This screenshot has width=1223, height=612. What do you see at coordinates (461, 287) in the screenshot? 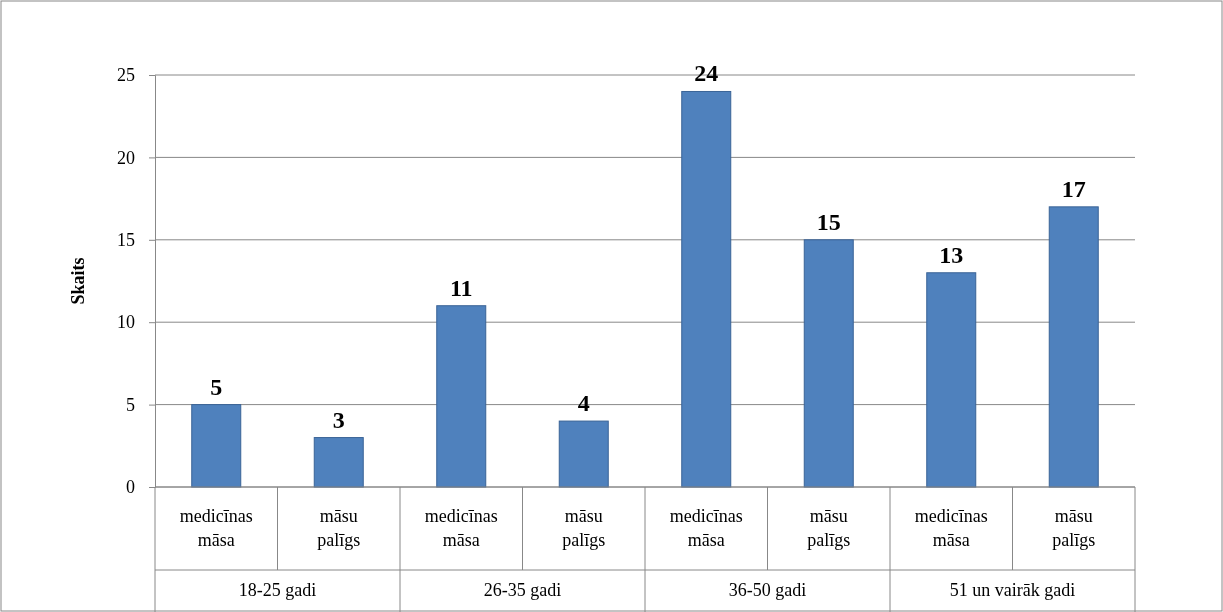
I see `data-label: 11` at bounding box center [461, 287].